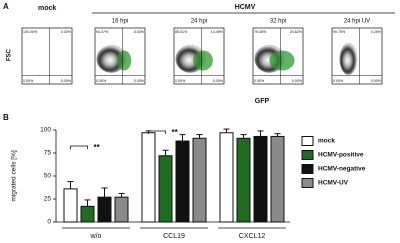 The image size is (400, 243). What do you see at coordinates (10, 54) in the screenshot?
I see `y-label: FSC` at bounding box center [10, 54].